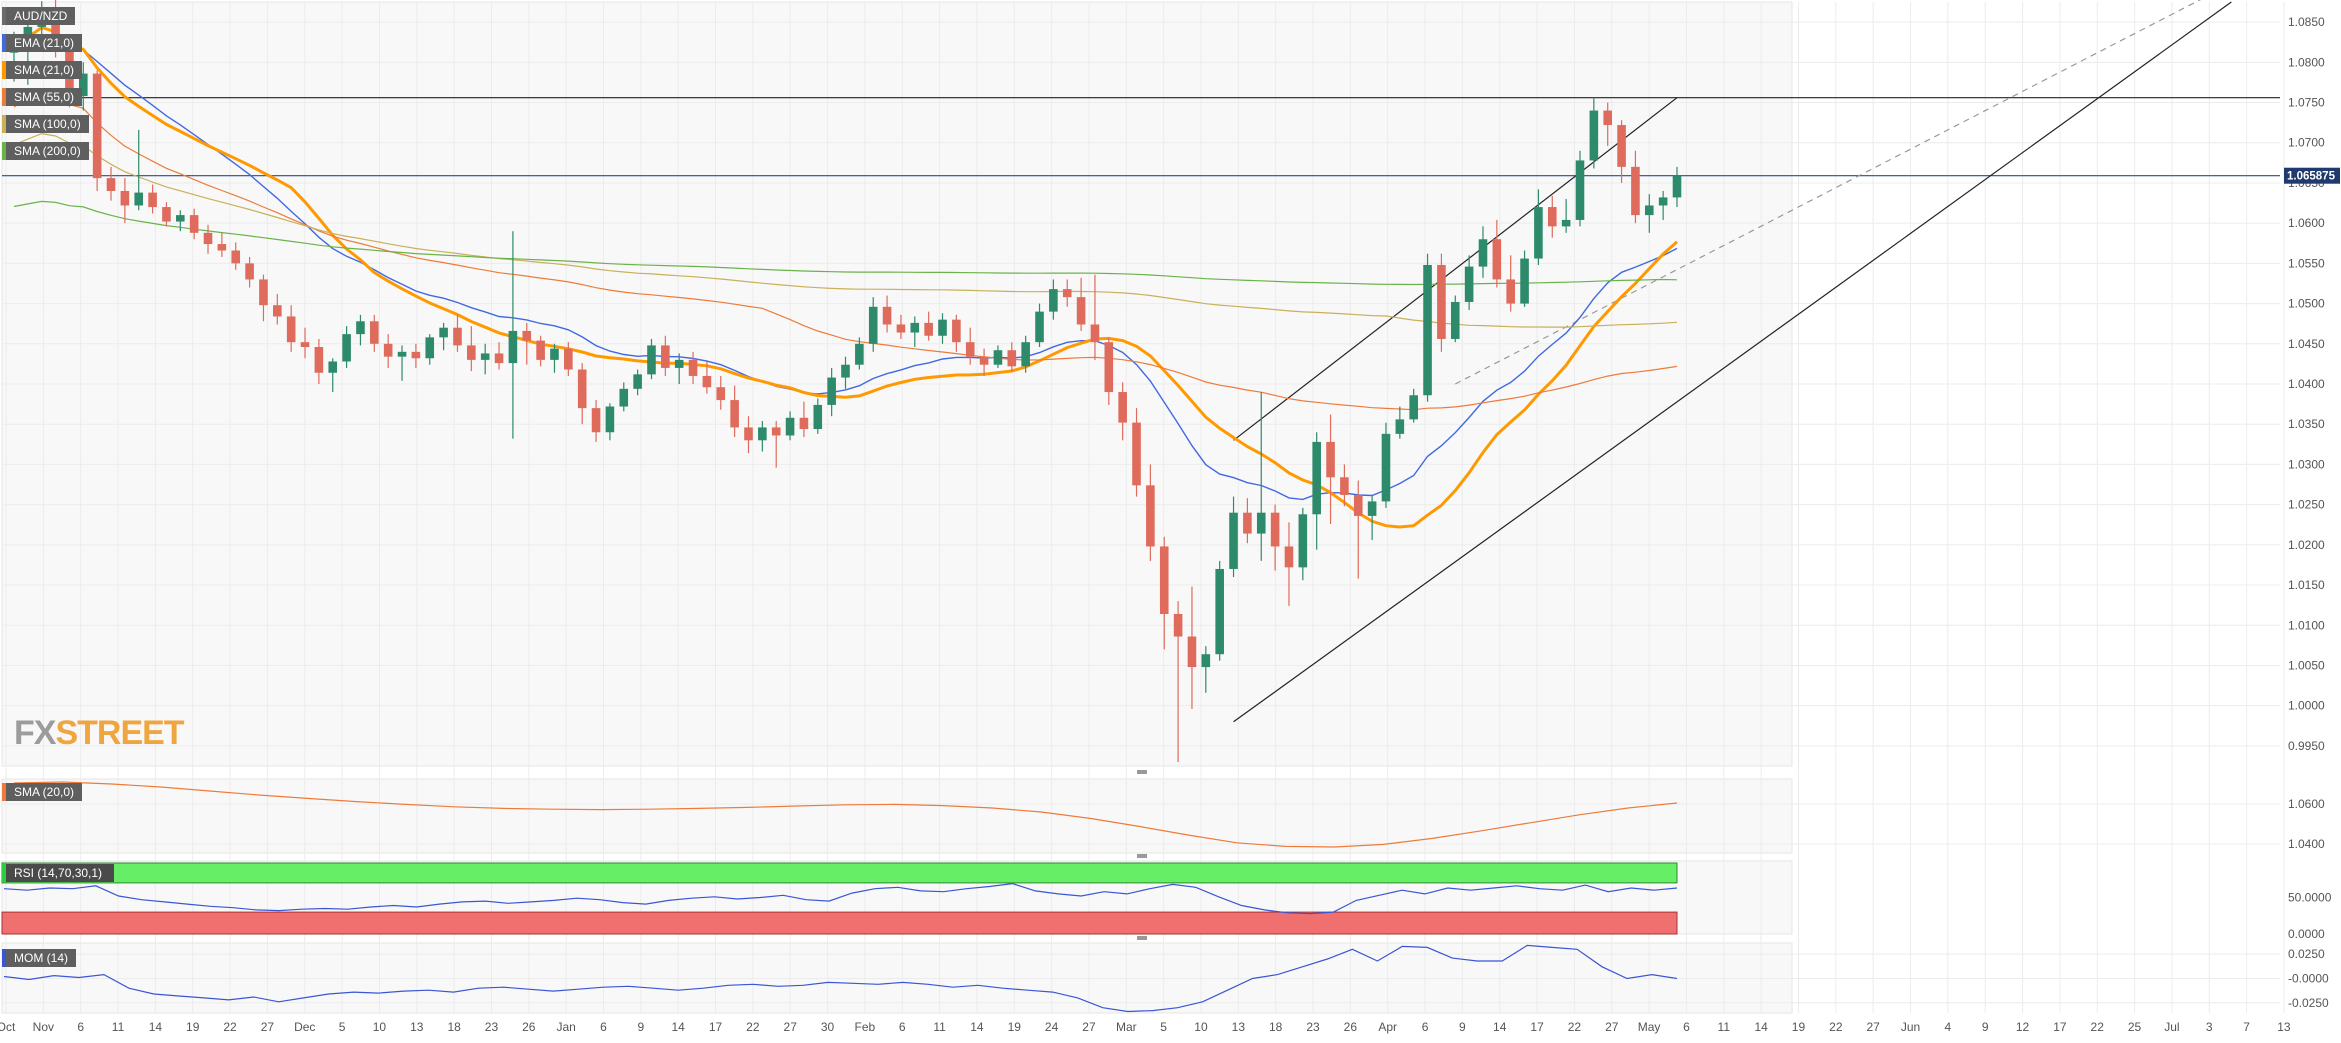 Image resolution: width=2341 pixels, height=1043 pixels. I want to click on legend-label: RSI (14,70,30,1), so click(58, 873).